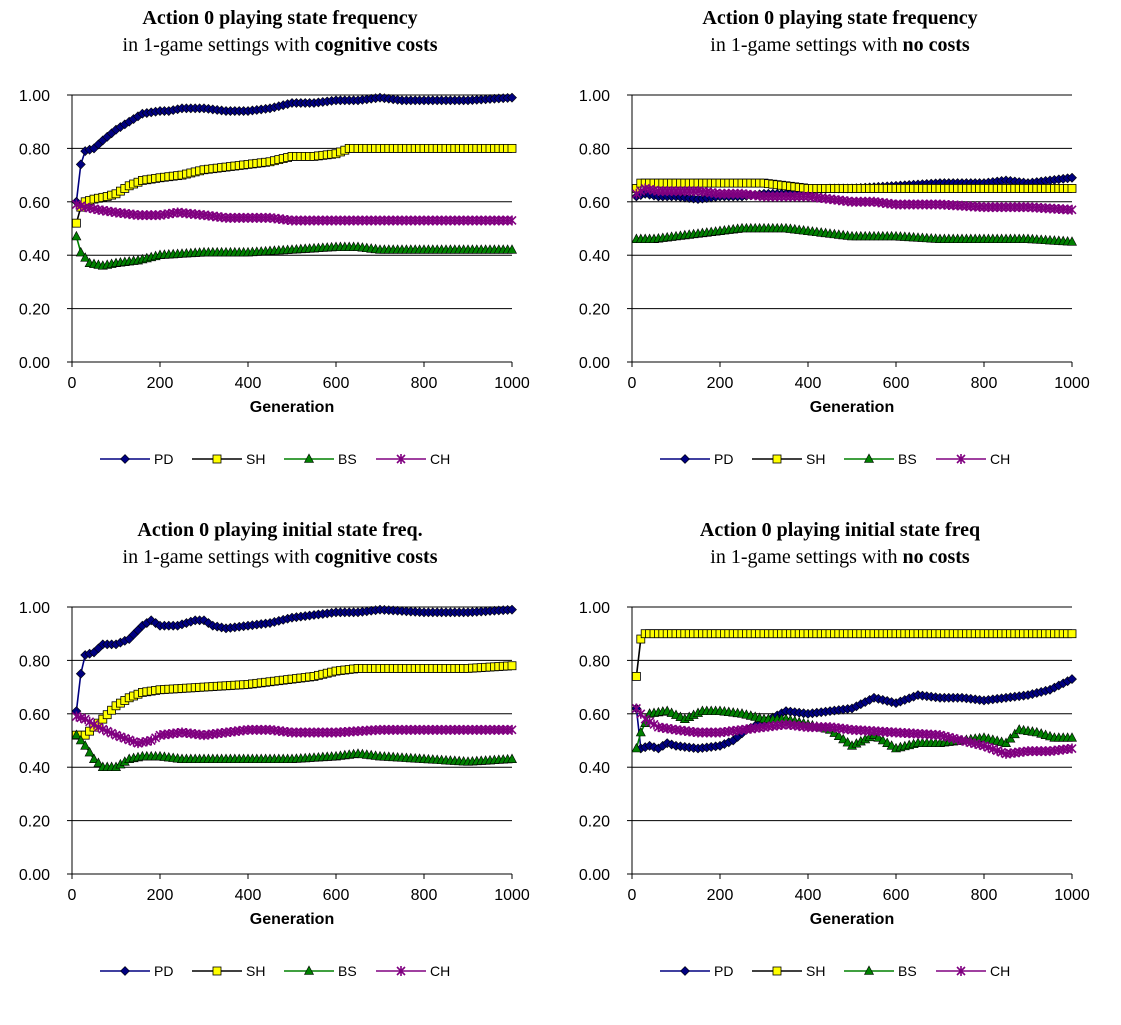 Image resolution: width=1121 pixels, height=1025 pixels. I want to click on chart-title: Action 0 playing state frequency, so click(839, 18).